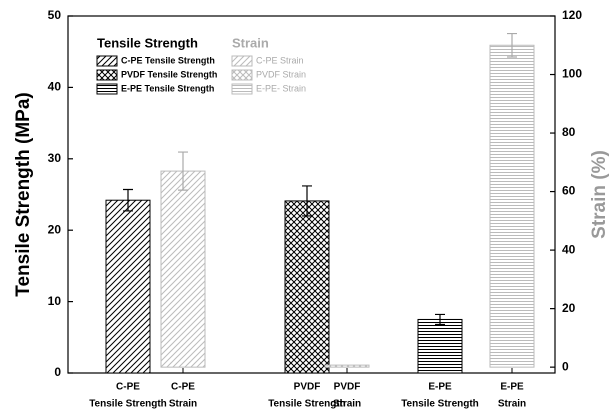  I want to click on y2-tick-label: 80, so click(569, 132).